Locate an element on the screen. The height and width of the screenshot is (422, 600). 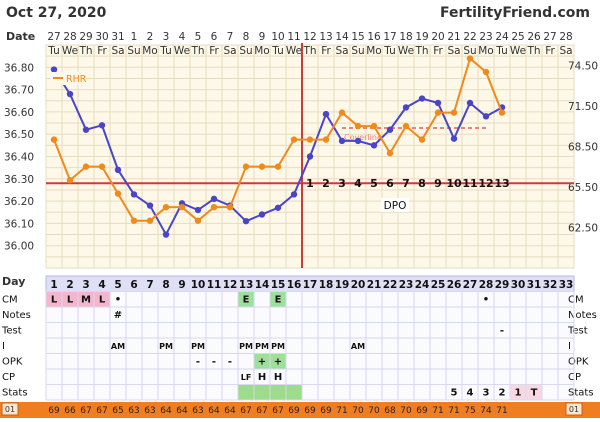
y-left-tick-label: 36.40 is located at coordinates (19, 158).